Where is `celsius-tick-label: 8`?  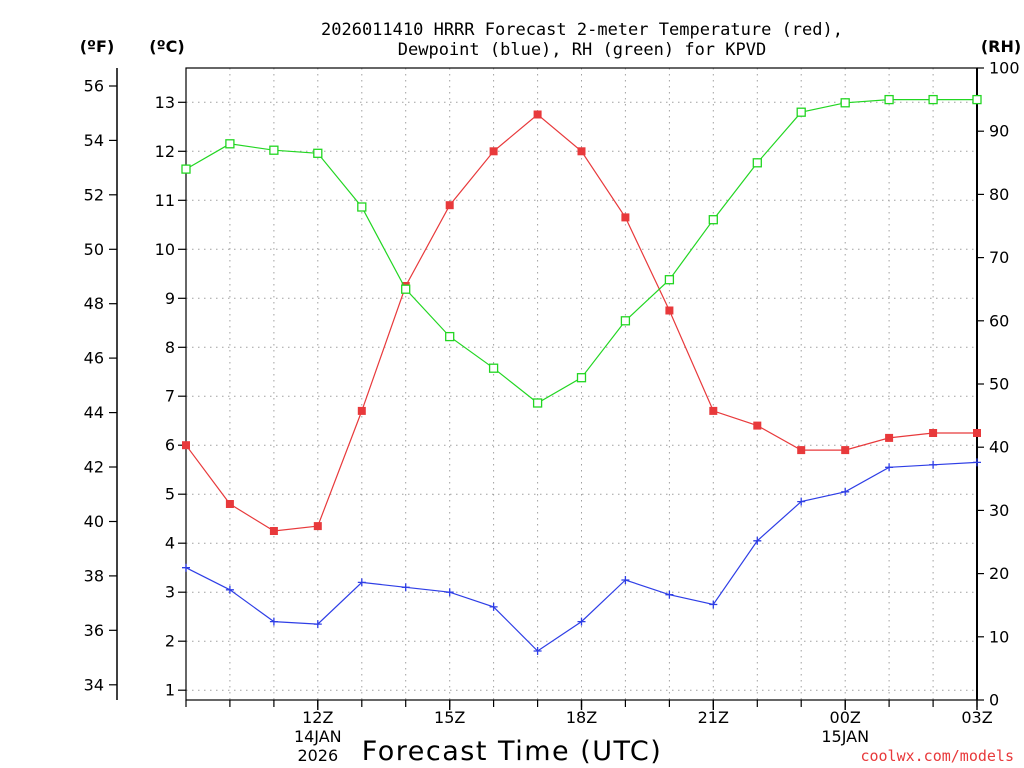
celsius-tick-label: 8 is located at coordinates (170, 347).